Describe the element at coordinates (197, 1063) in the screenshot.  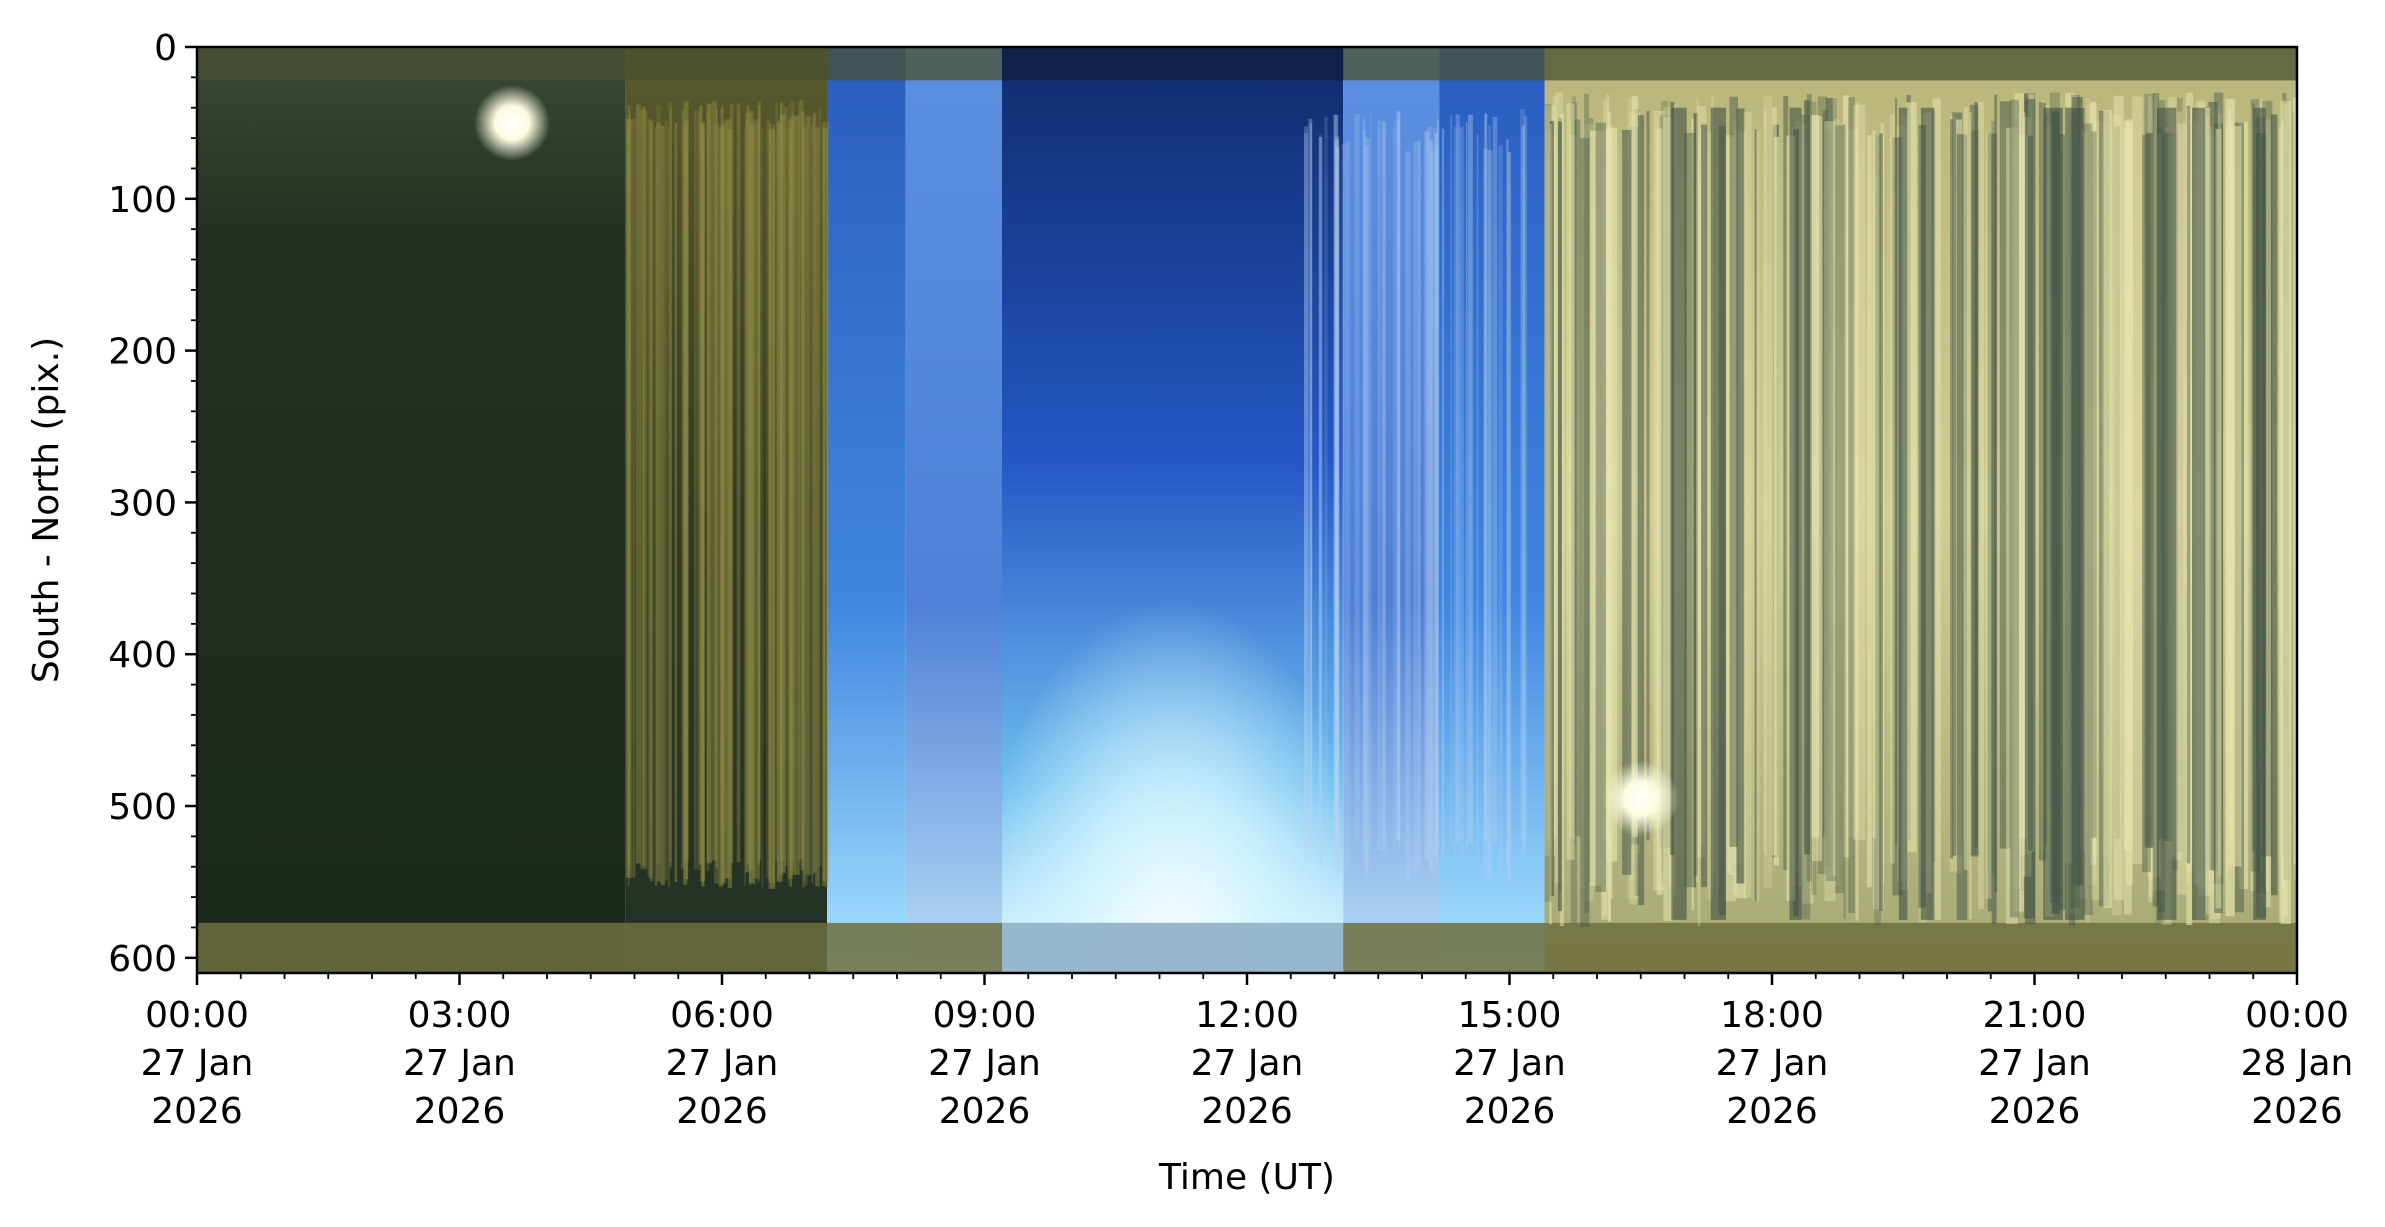
I see `x-tick-label: 00:00 27 Jan 2026` at that location.